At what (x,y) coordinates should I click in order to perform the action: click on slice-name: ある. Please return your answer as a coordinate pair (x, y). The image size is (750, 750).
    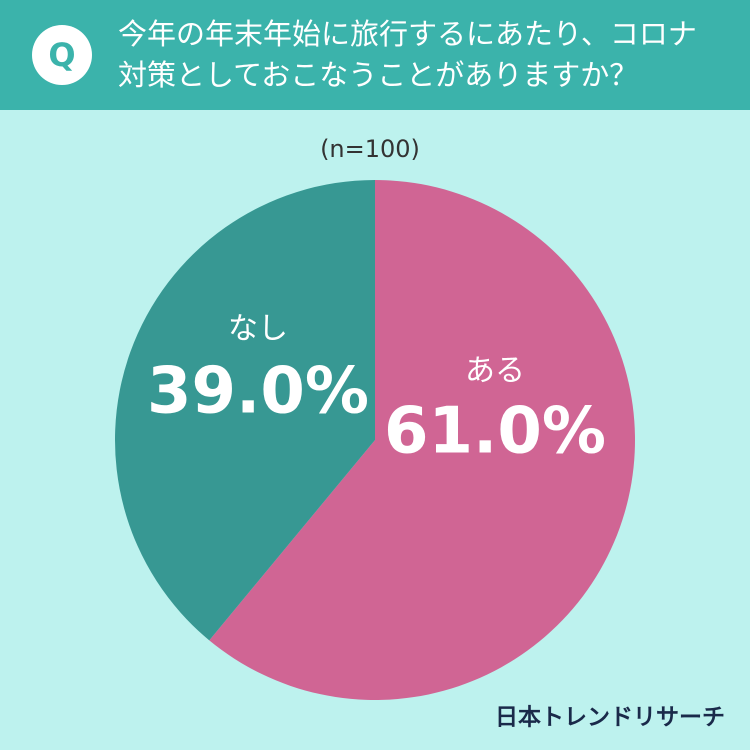
    Looking at the image, I should click on (495, 371).